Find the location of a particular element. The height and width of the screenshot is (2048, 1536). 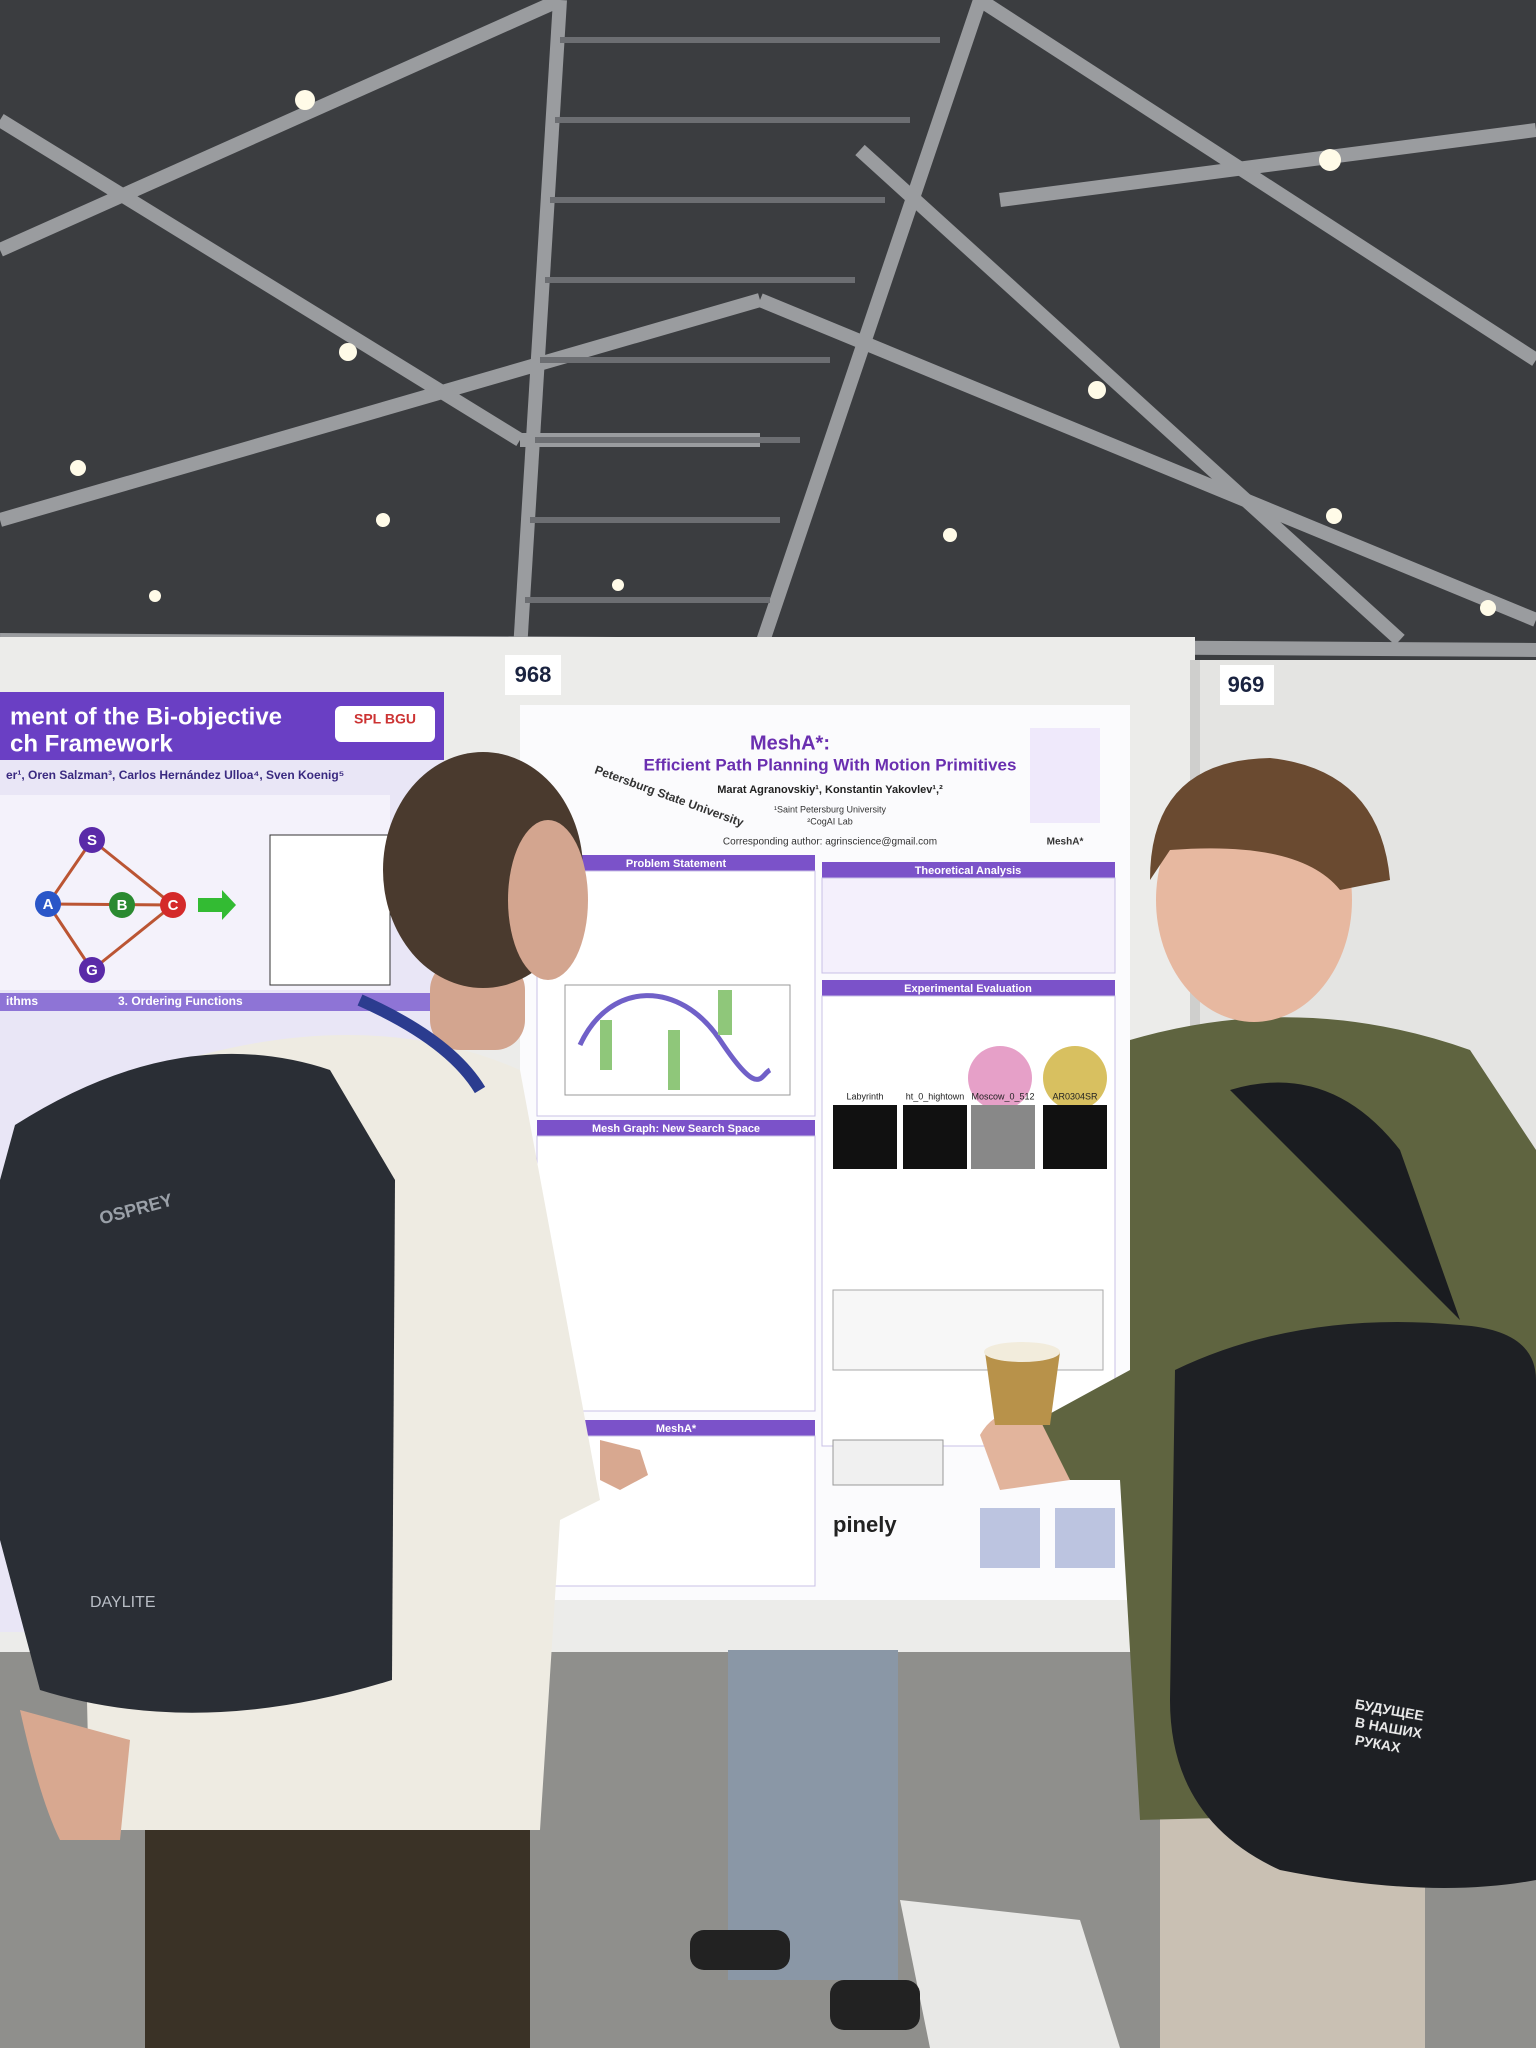

graph-node-label: S is located at coordinates (92, 840).